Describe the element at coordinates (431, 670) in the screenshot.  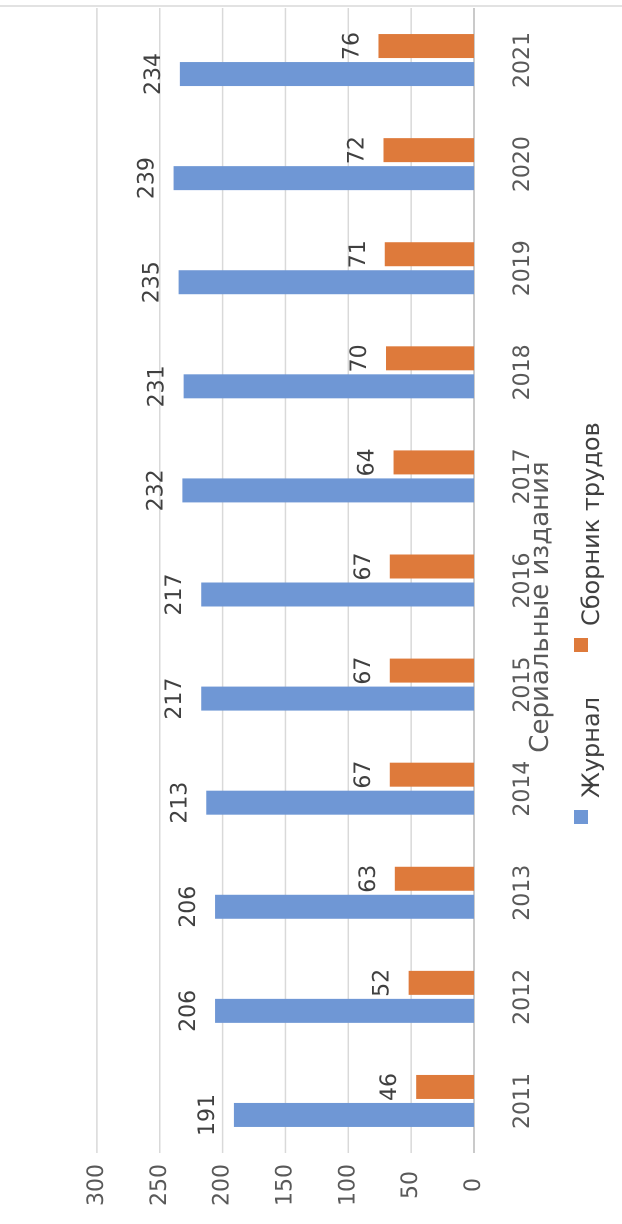
I see `bar-sbornik-2015` at that location.